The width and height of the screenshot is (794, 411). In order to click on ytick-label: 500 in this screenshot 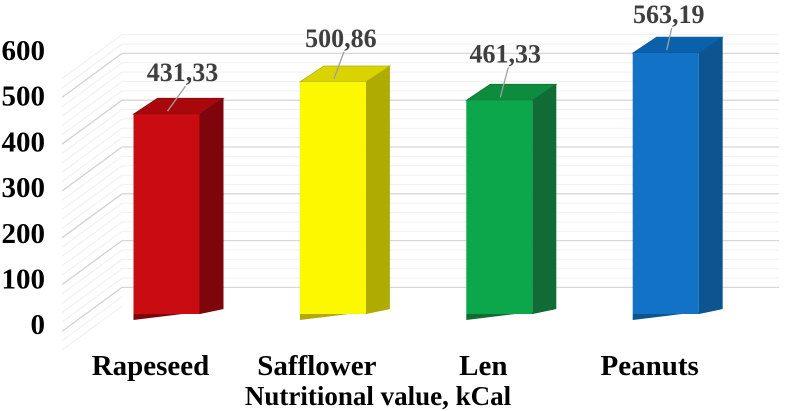, I will do `click(24, 97)`.